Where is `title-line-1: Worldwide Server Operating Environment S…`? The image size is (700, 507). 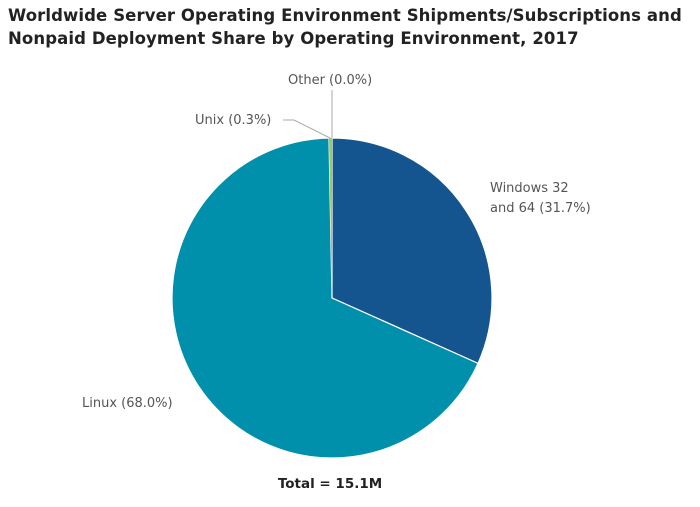
title-line-1: Worldwide Server Operating Environment S… is located at coordinates (345, 15).